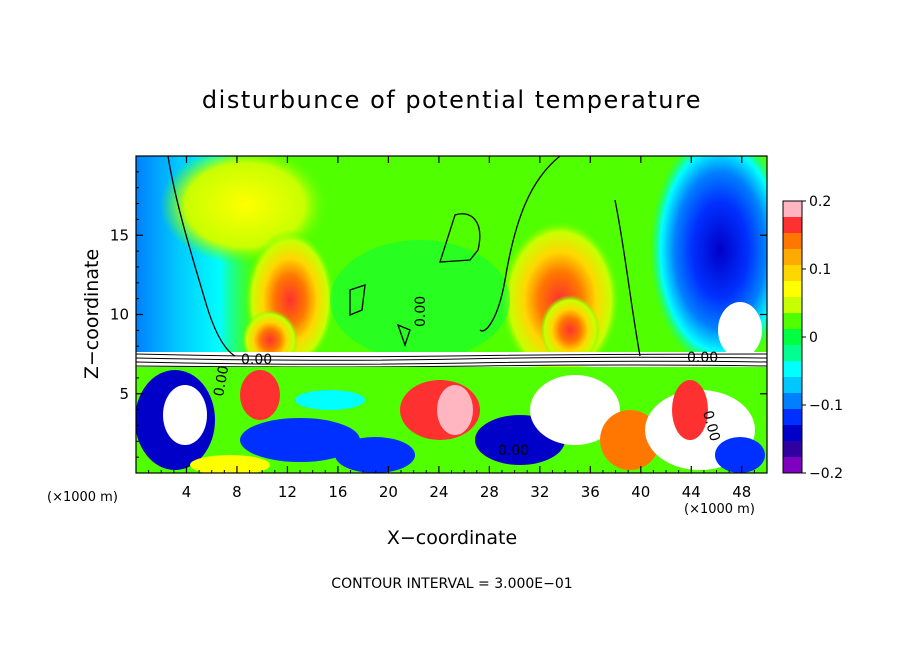 The height and width of the screenshot is (654, 904). What do you see at coordinates (590, 492) in the screenshot?
I see `x-tick-label: 36` at bounding box center [590, 492].